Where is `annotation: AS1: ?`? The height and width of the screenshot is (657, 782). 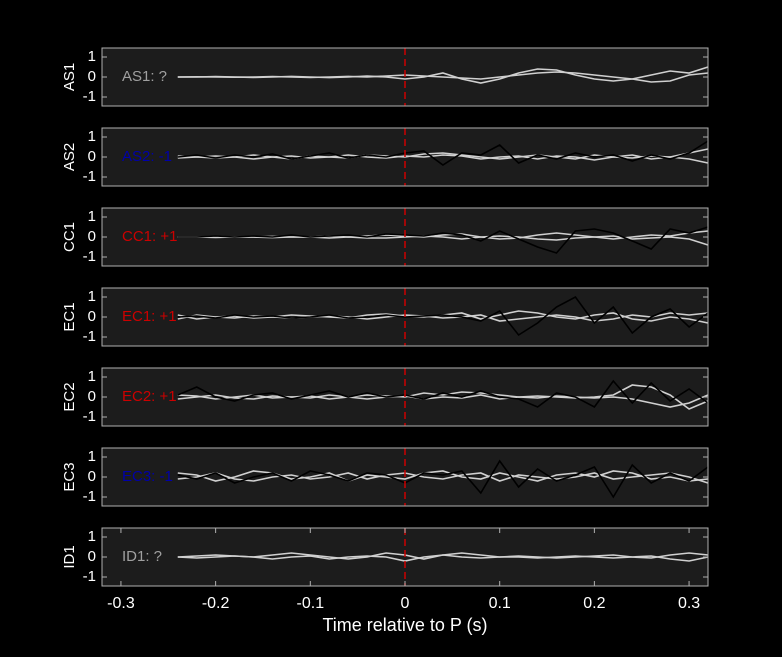 annotation: AS1: ? is located at coordinates (144, 76).